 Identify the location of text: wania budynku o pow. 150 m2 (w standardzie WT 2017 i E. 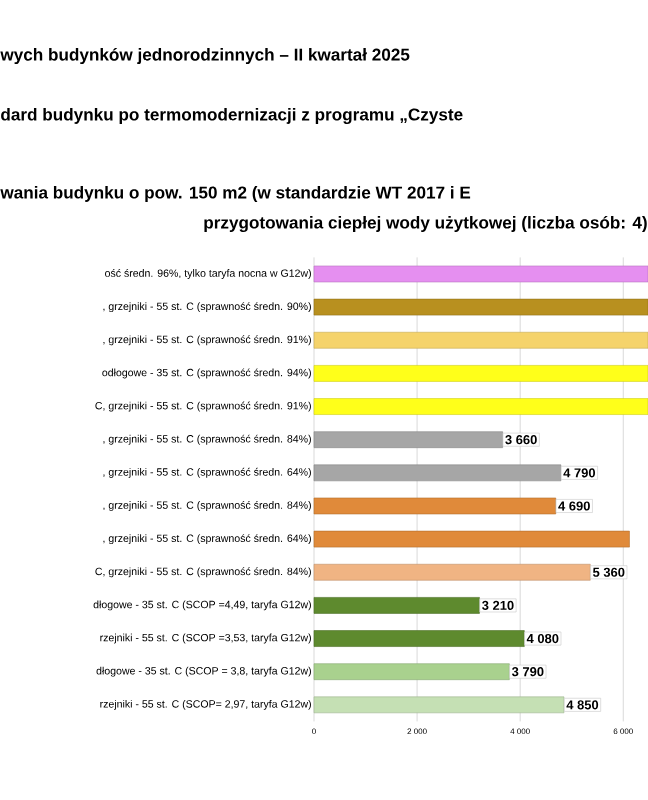
(235, 194).